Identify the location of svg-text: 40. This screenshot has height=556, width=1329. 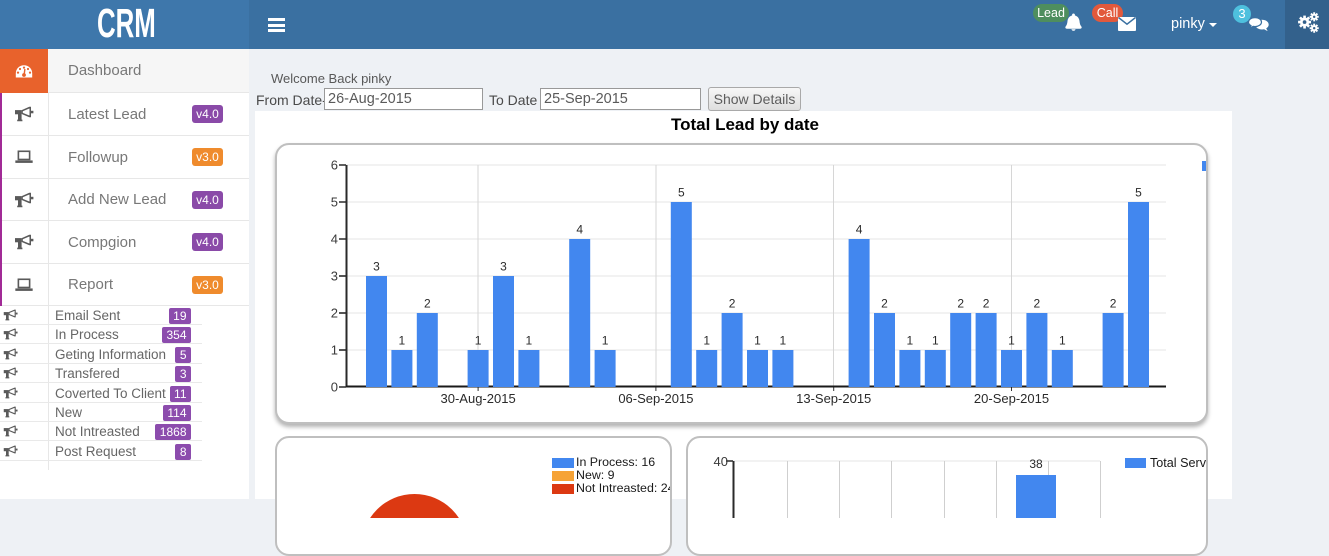
(721, 461).